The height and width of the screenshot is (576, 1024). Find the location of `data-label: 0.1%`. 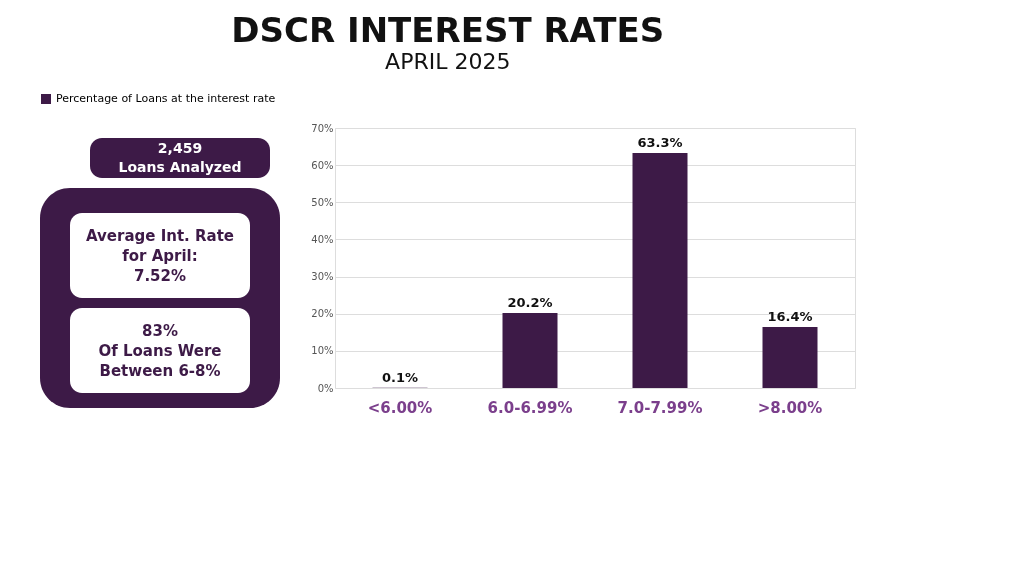

data-label: 0.1% is located at coordinates (400, 377).